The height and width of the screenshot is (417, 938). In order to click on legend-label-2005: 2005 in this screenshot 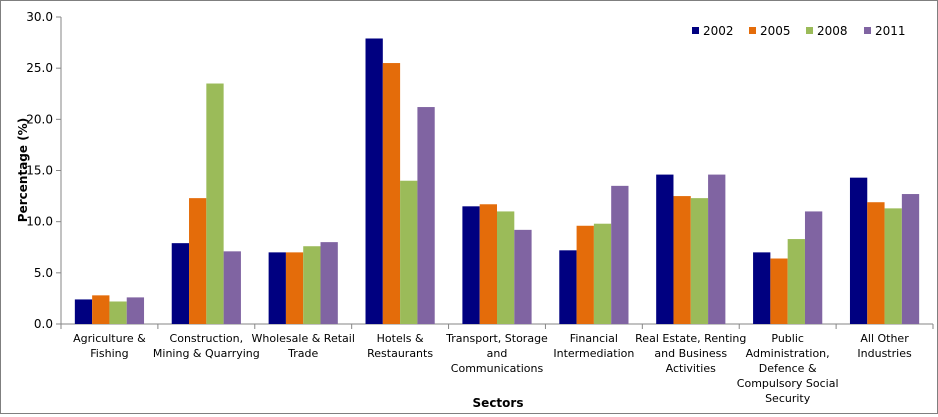, I will do `click(775, 31)`.